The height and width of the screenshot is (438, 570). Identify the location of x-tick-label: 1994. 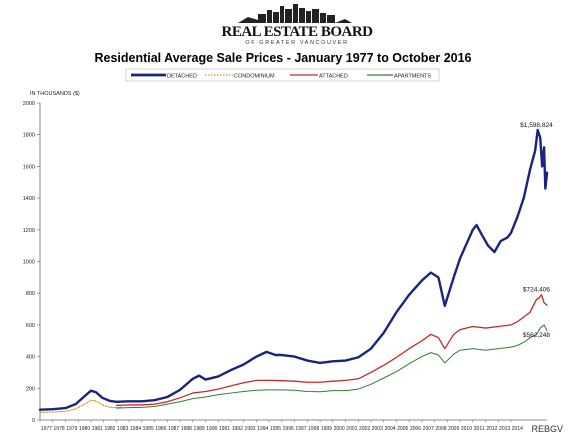
(262, 429).